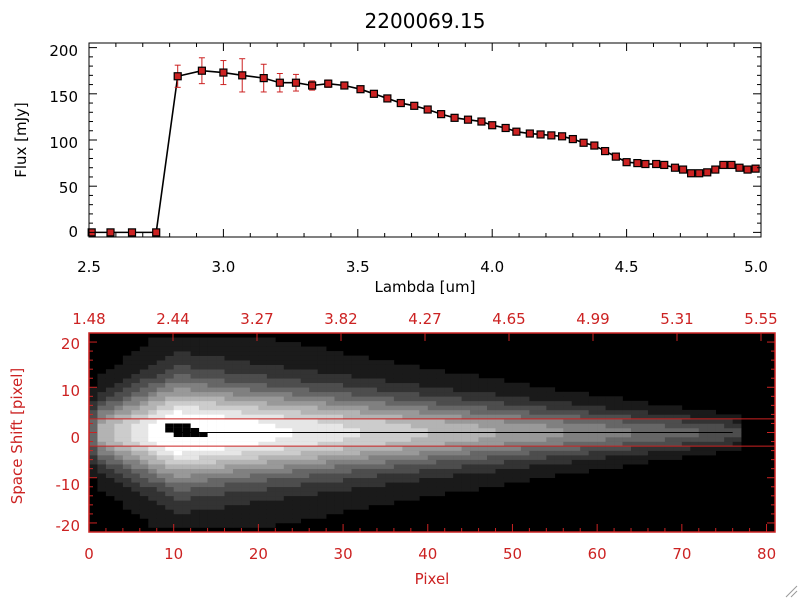  Describe the element at coordinates (760, 319) in the screenshot. I see `top-tick-label: 5.55` at that location.